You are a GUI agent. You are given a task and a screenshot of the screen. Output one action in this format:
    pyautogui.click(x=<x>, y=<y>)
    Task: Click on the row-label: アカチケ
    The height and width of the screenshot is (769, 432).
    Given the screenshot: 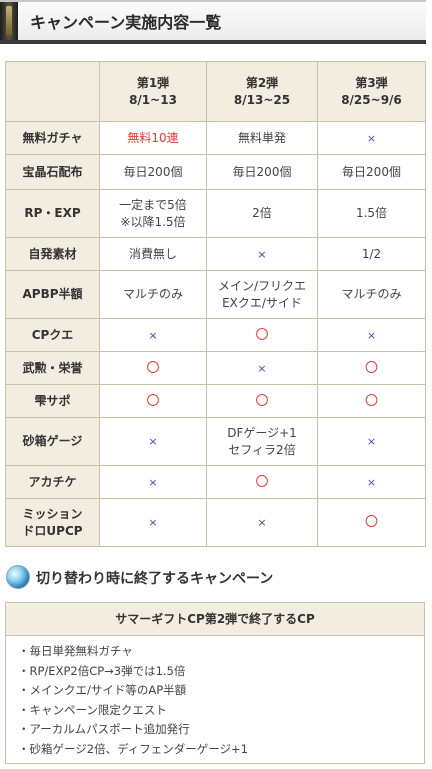 What is the action you would take?
    pyautogui.click(x=52, y=482)
    